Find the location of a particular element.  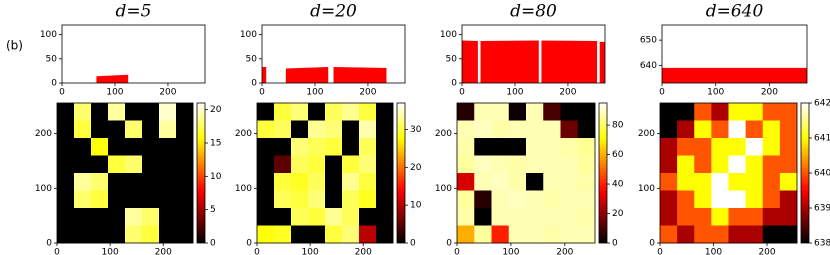

colorbar-tick-label: 640 is located at coordinates (822, 174).